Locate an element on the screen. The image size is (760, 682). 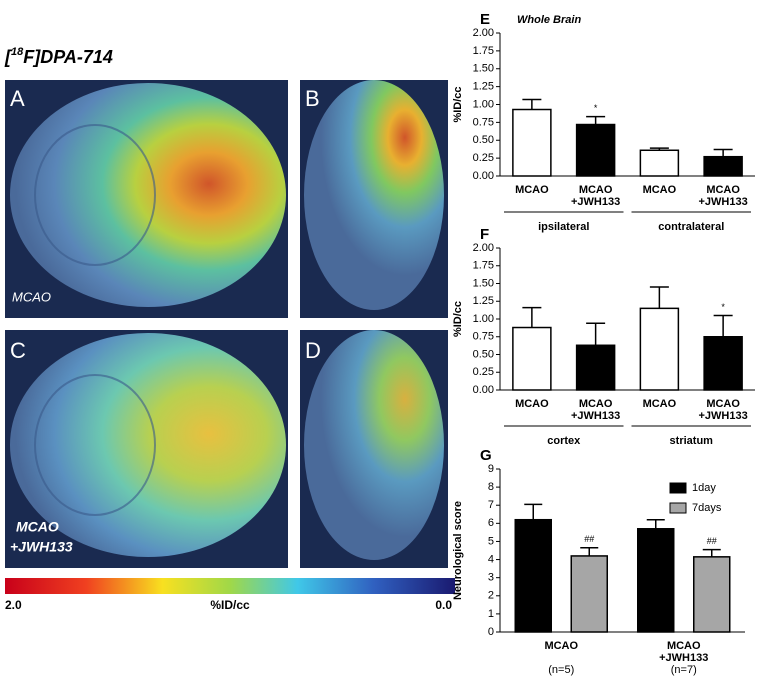
y-tick-label: 4 is located at coordinates (491, 559).